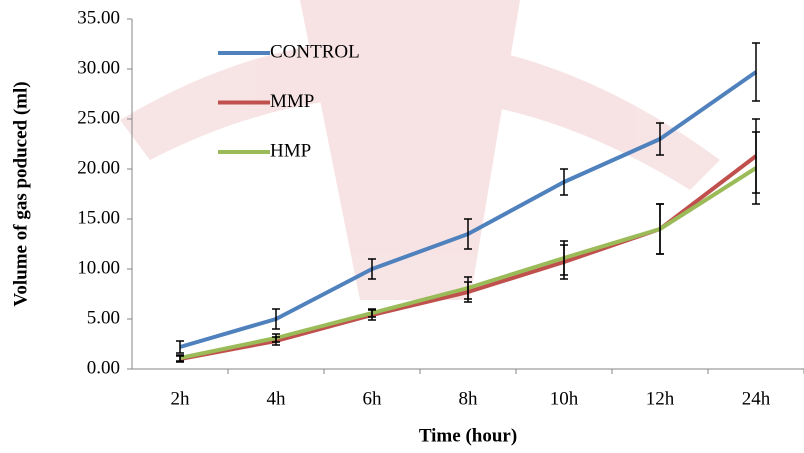 The width and height of the screenshot is (804, 453). I want to click on y-tick-label: 20.00, so click(98, 167).